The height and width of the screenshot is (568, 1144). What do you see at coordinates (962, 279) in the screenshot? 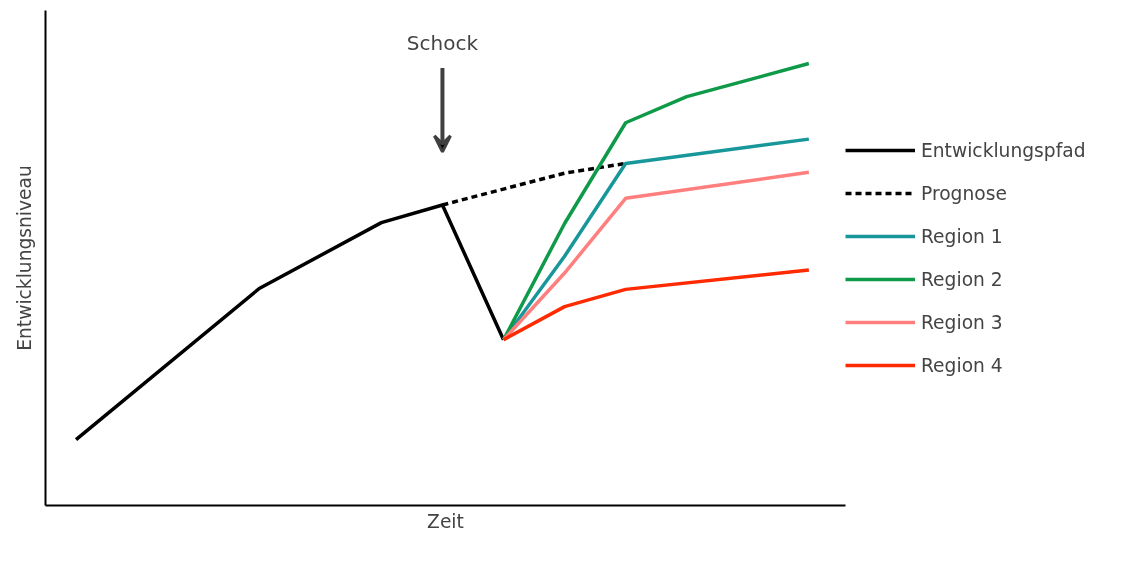
I see `legend-label: Region 2` at bounding box center [962, 279].